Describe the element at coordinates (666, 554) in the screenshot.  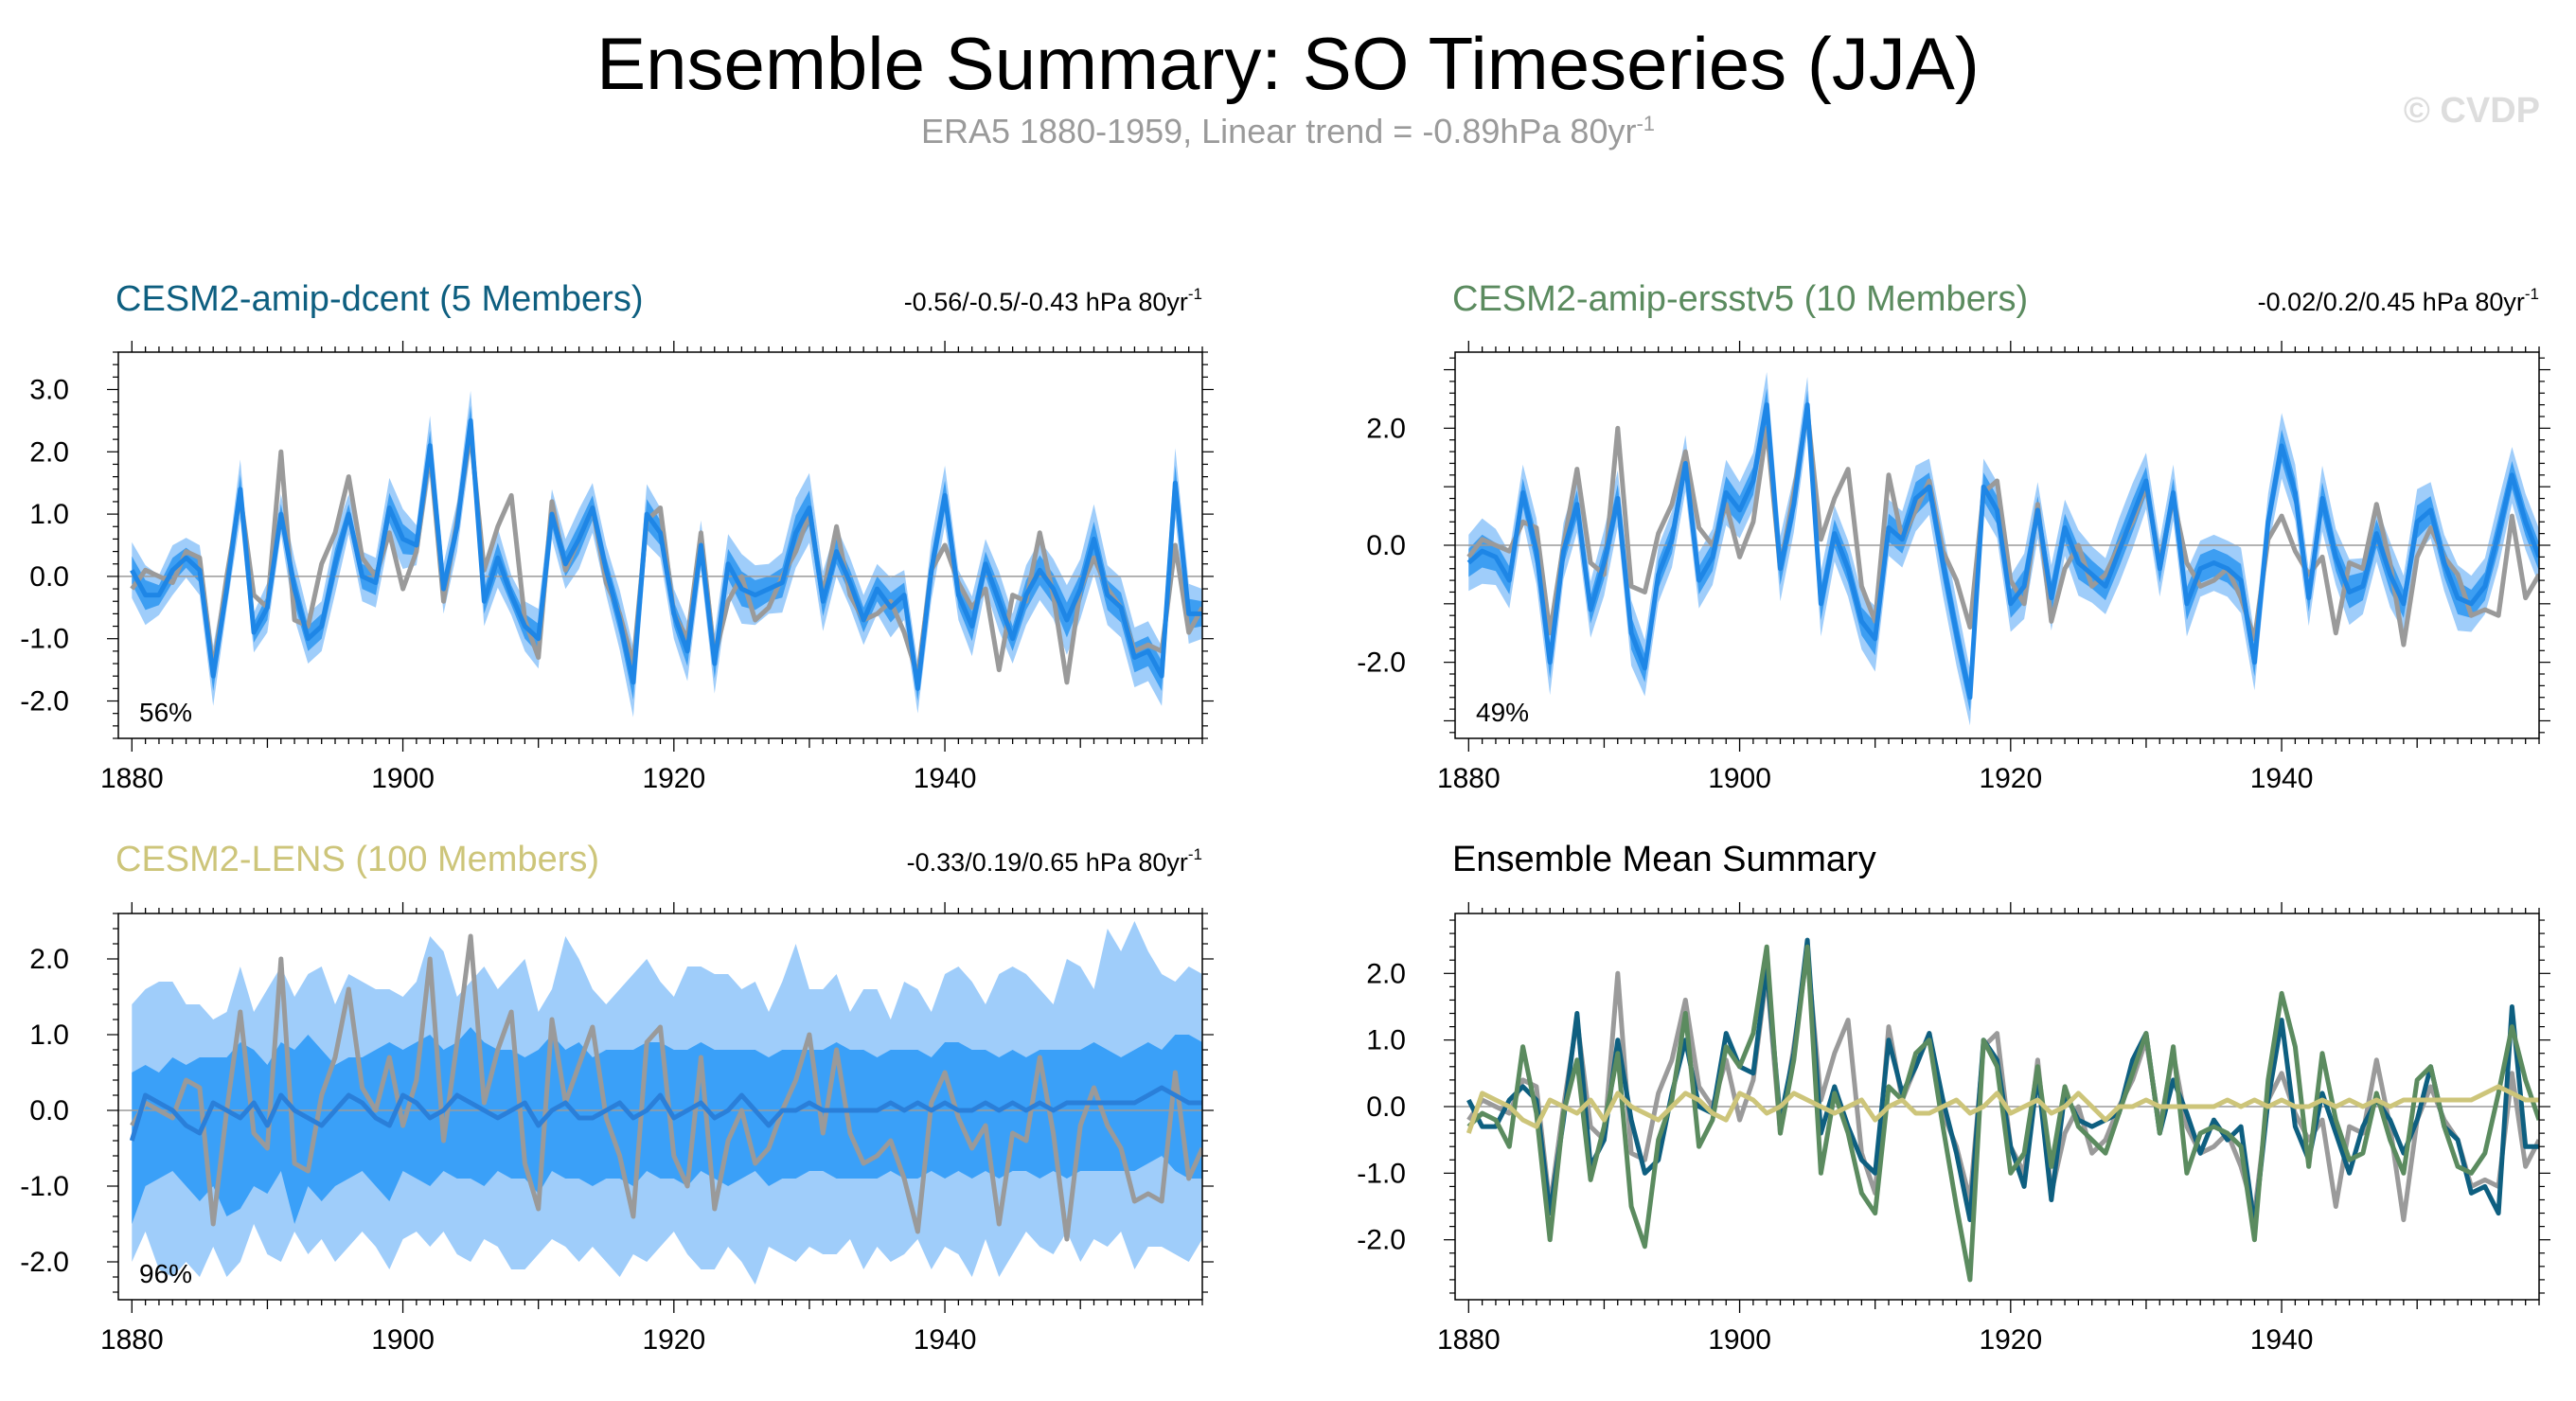
I see `series-line-cesm2-amip-dcent` at that location.